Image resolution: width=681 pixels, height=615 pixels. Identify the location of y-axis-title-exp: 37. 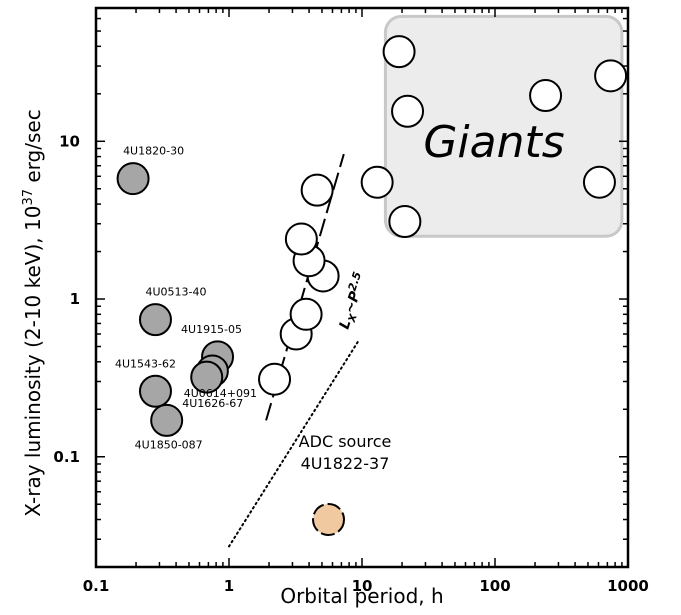
(28, 197).